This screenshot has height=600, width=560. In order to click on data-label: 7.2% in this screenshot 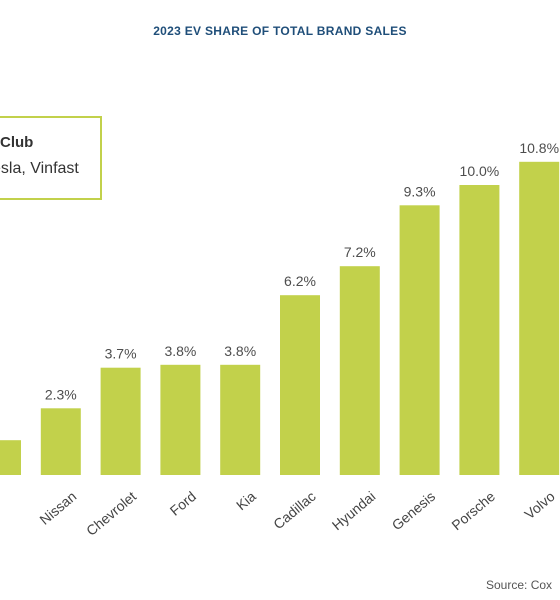, I will do `click(360, 252)`.